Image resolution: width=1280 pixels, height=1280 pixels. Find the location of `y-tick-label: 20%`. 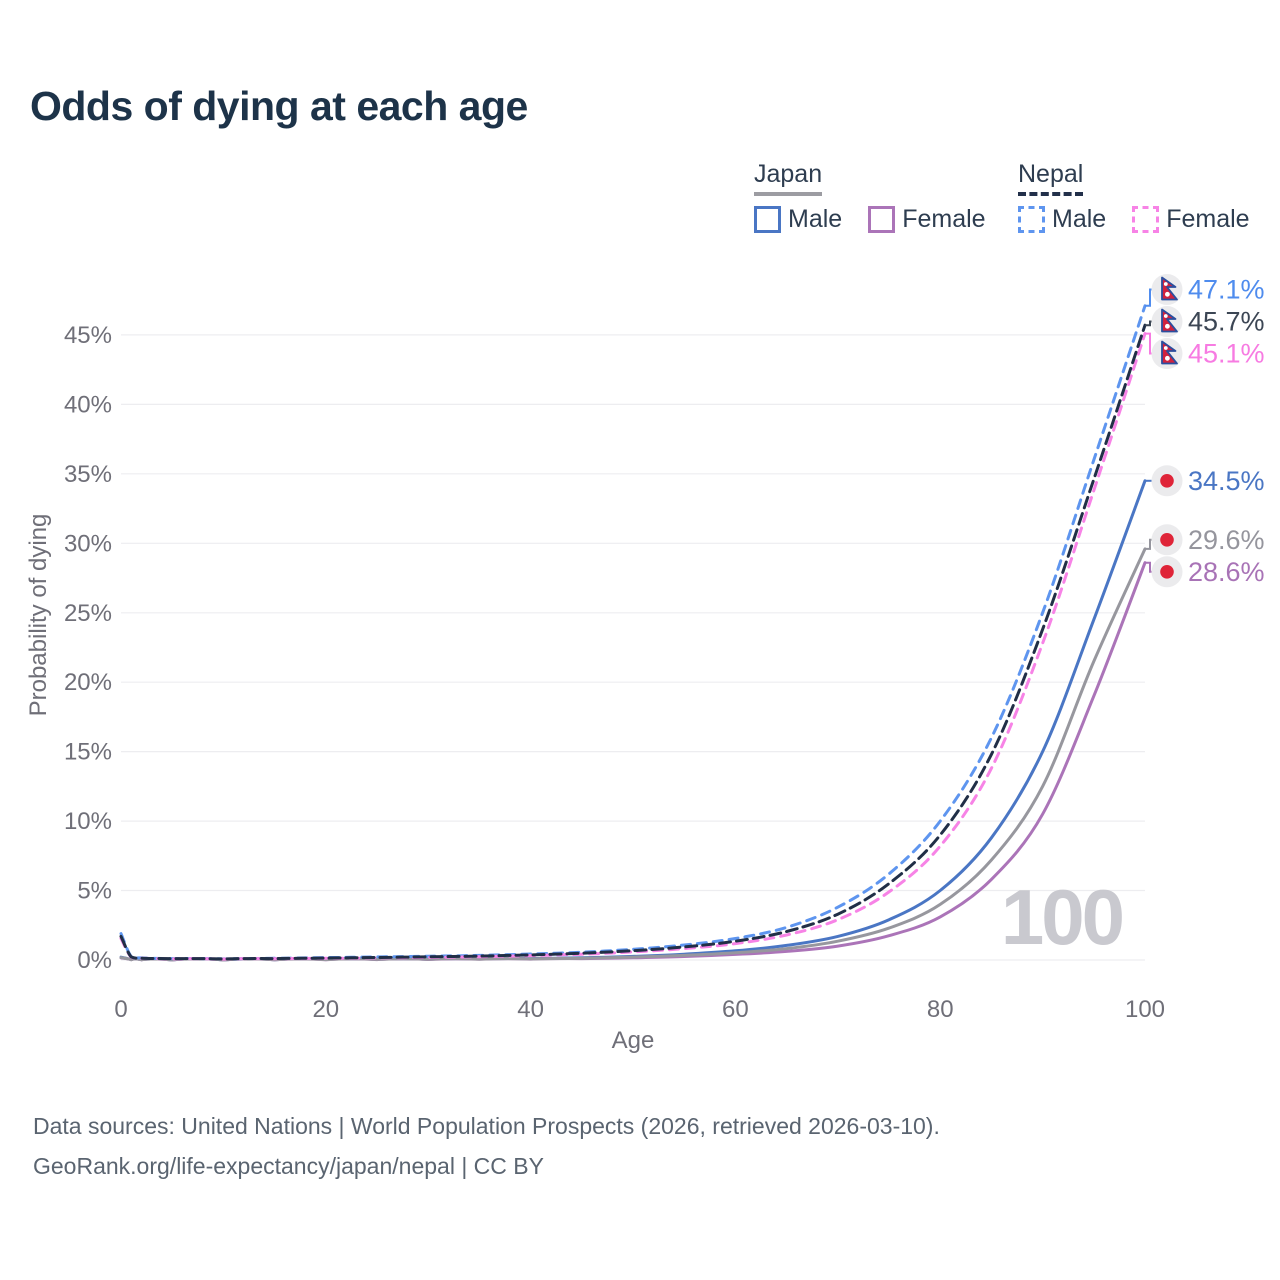

y-tick-label: 20% is located at coordinates (88, 682).